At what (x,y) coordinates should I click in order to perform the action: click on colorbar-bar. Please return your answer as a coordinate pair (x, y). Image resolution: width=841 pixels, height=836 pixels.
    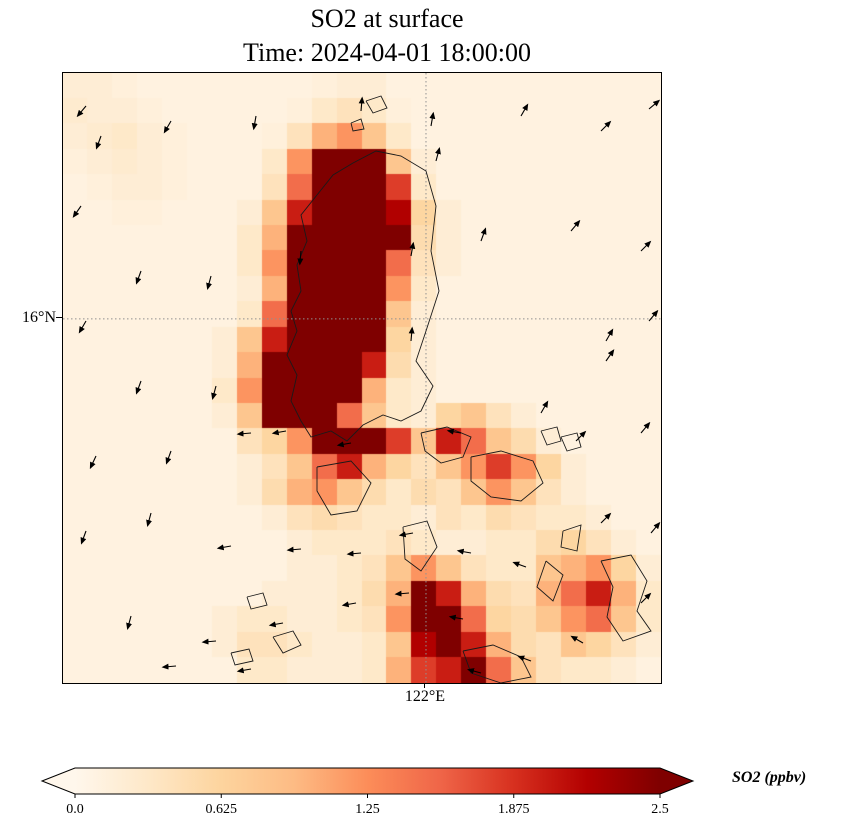
    Looking at the image, I should click on (367, 781).